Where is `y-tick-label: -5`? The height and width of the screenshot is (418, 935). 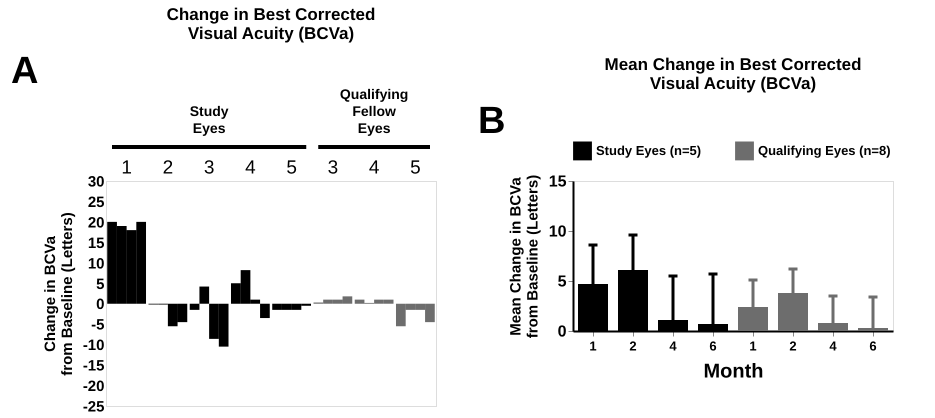
y-tick-label: -5 is located at coordinates (97, 325).